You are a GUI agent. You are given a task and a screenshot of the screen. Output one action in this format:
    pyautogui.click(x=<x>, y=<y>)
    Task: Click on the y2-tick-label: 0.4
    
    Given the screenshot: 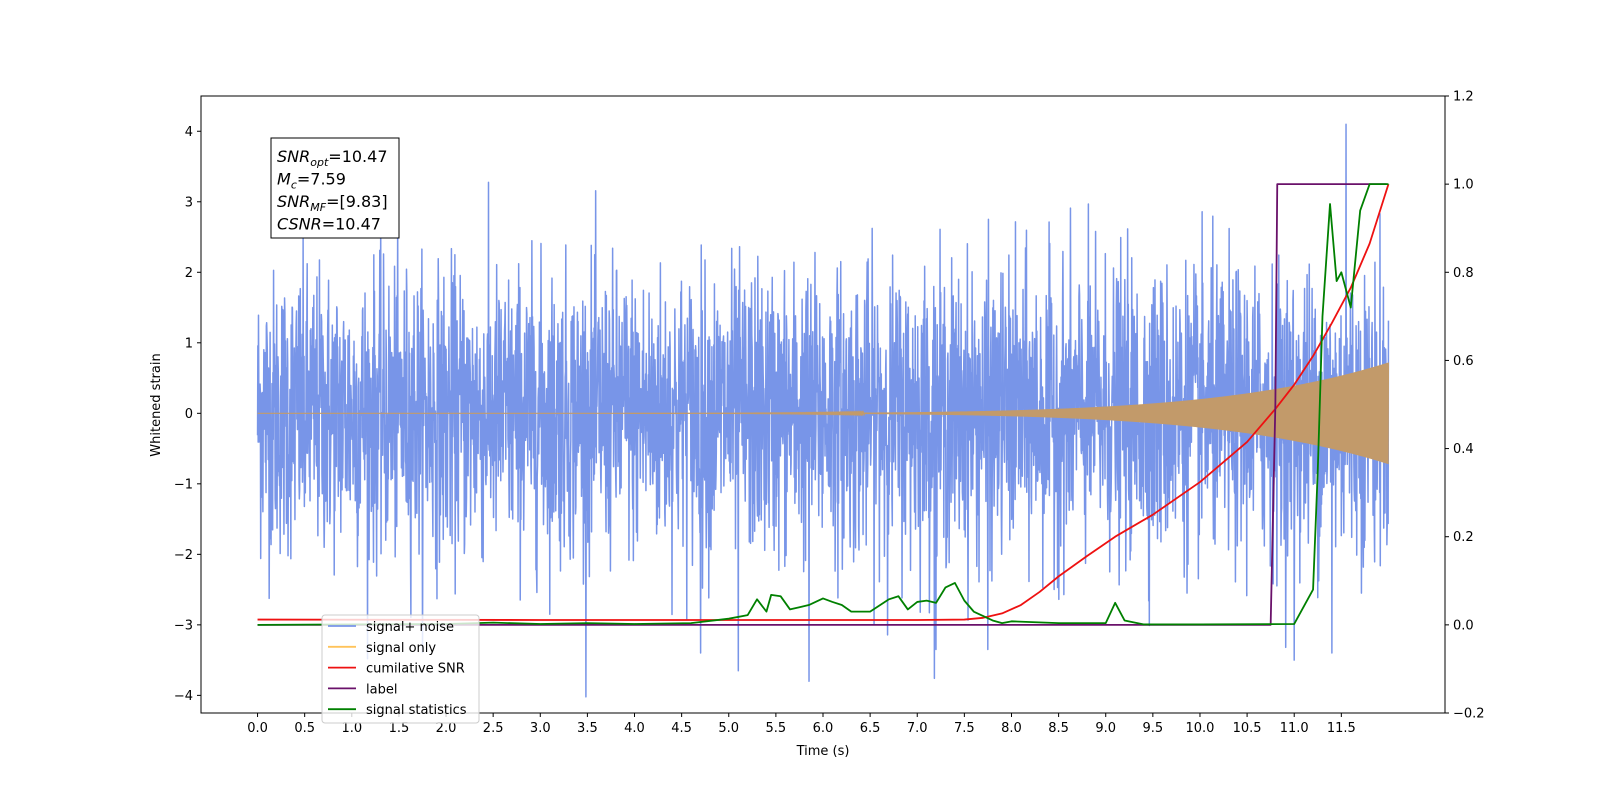 What is the action you would take?
    pyautogui.click(x=1463, y=449)
    